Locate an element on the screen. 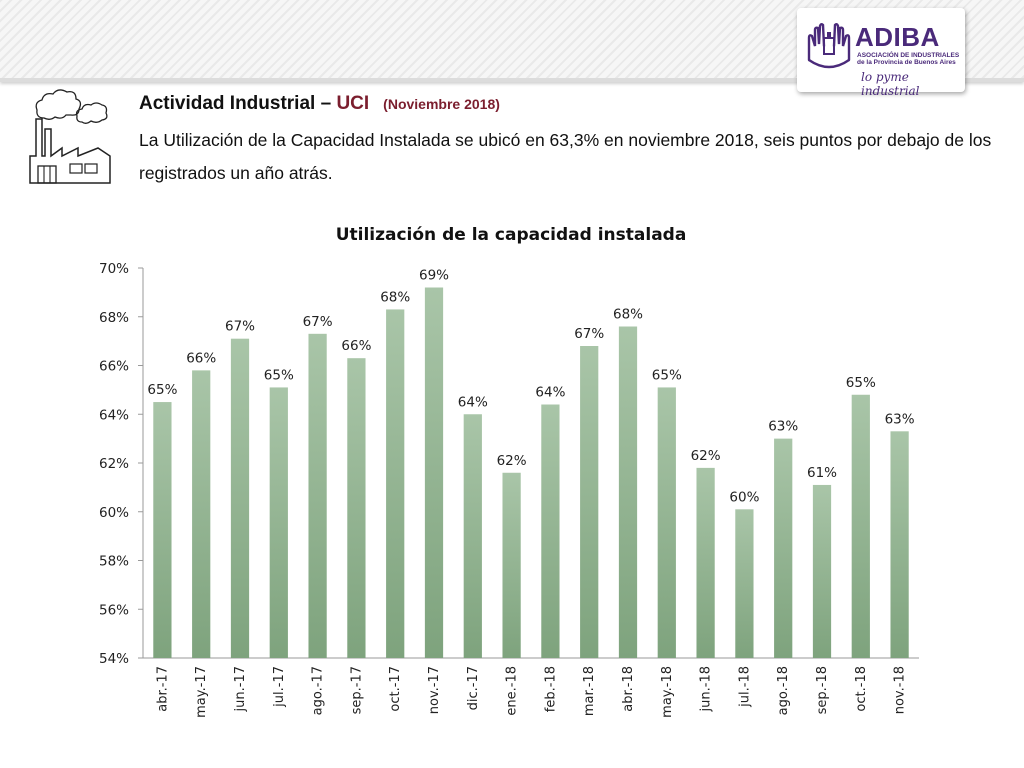 Image resolution: width=1024 pixels, height=768 pixels. y-tick-label: 64% is located at coordinates (114, 415).